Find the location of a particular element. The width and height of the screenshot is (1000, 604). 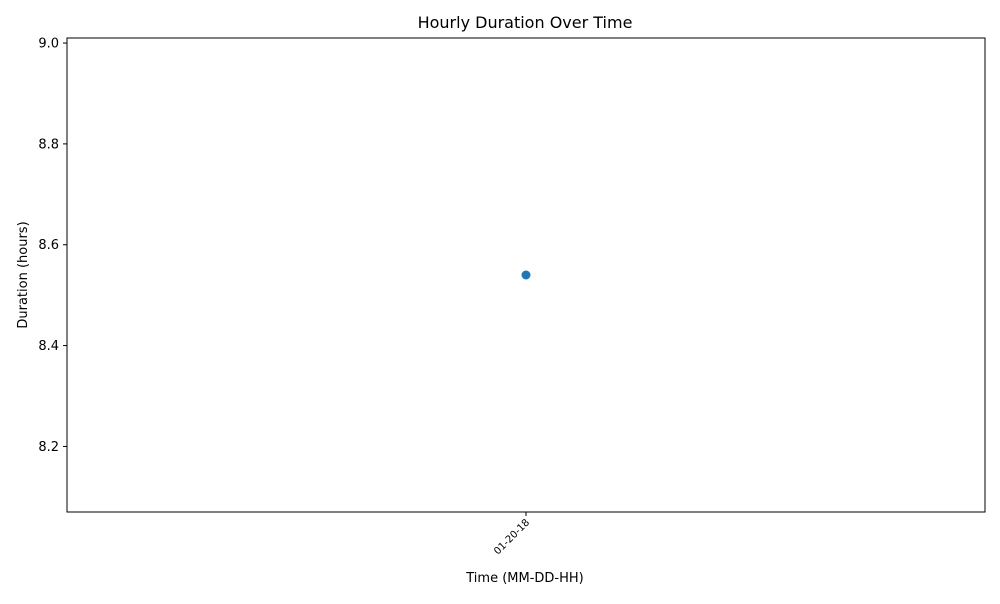

y-tick-label: 8.4 is located at coordinates (48, 346).